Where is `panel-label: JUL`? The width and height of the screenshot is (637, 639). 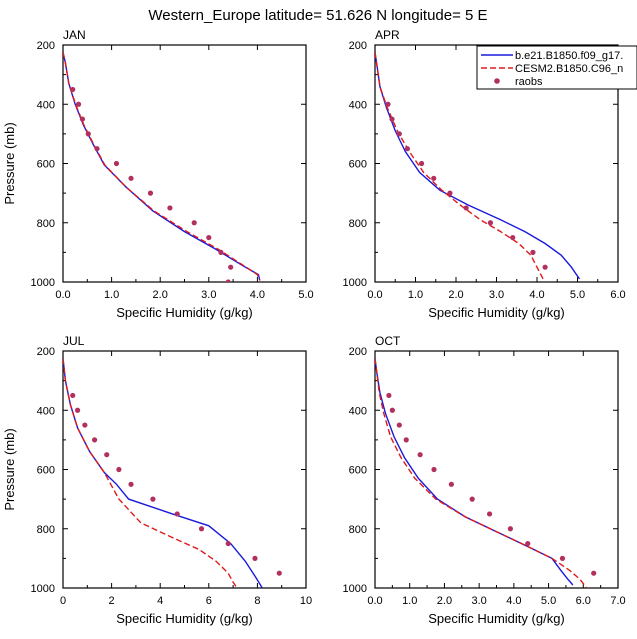 panel-label: JUL is located at coordinates (74, 341).